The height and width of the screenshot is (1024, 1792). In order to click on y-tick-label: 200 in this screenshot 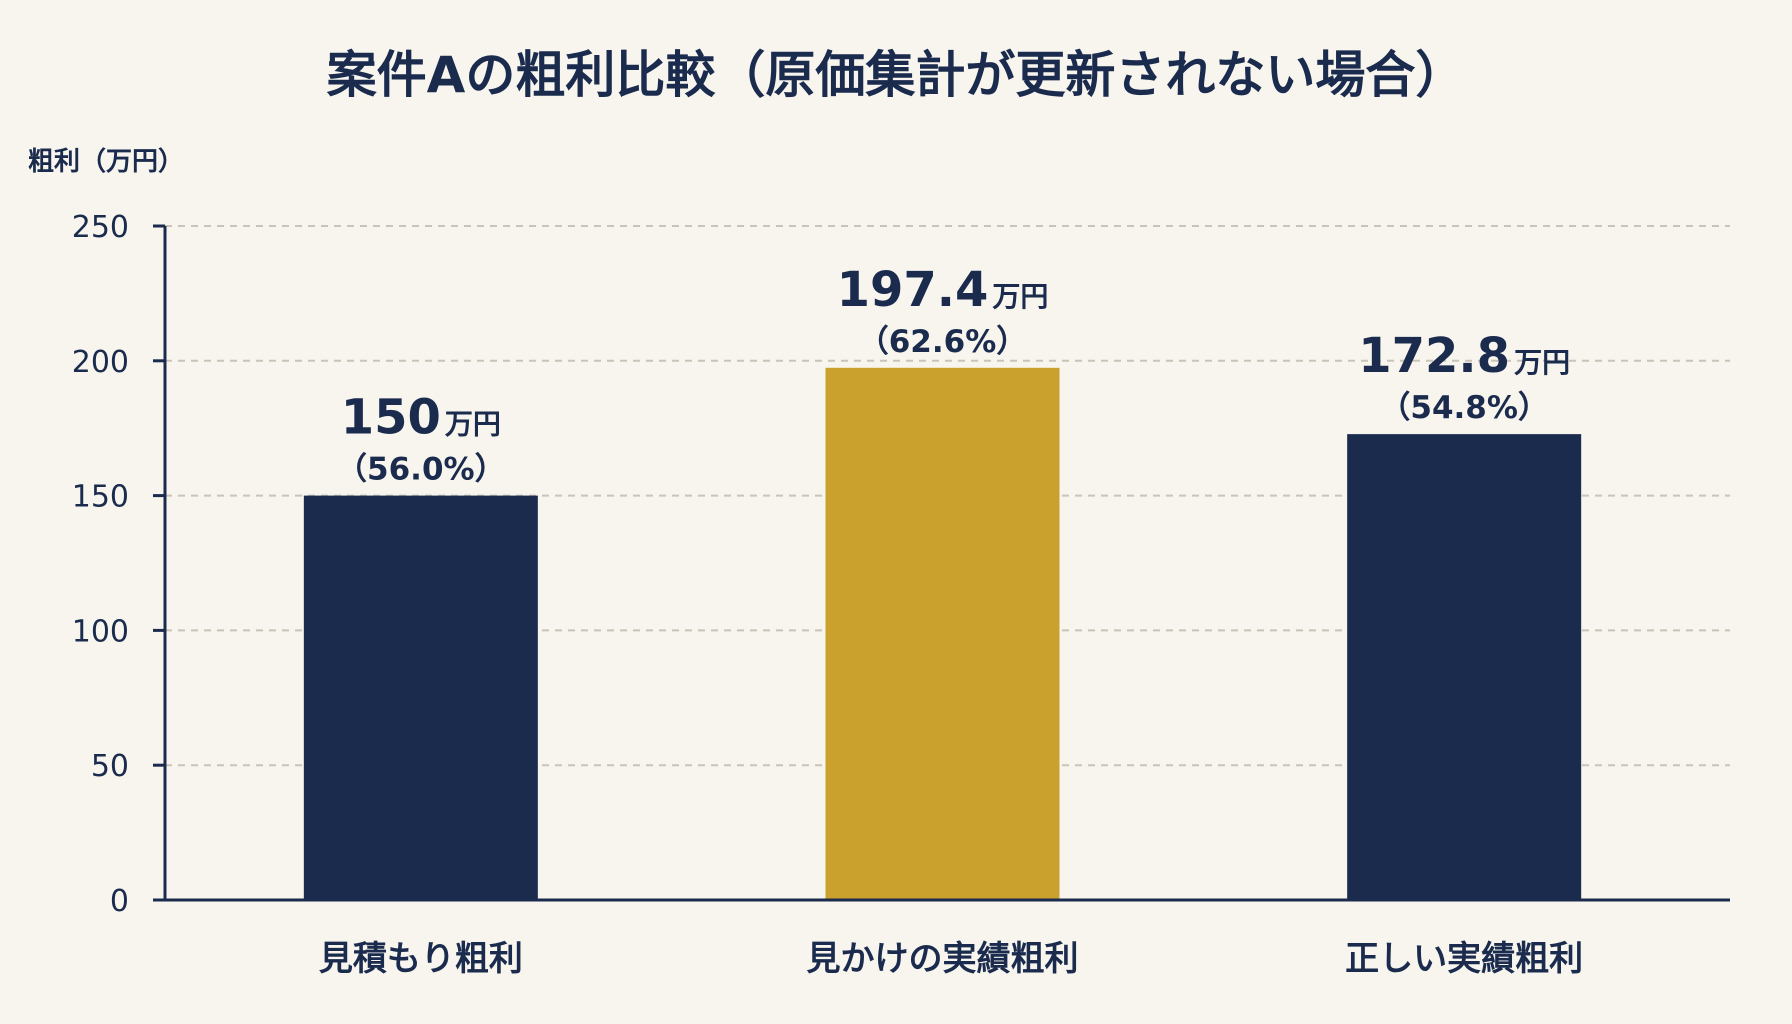, I will do `click(100, 362)`.